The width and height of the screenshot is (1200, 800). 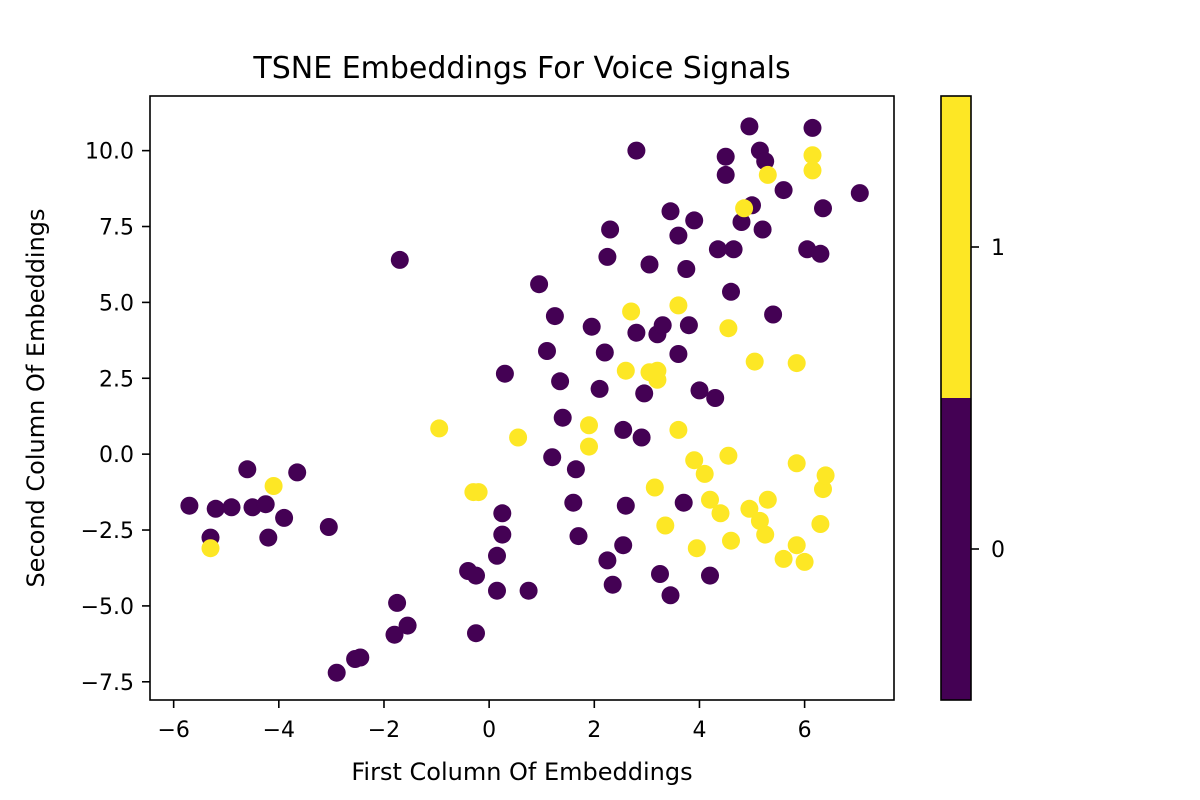 What do you see at coordinates (998, 550) in the screenshot?
I see `colorbar-tick-label: 0` at bounding box center [998, 550].